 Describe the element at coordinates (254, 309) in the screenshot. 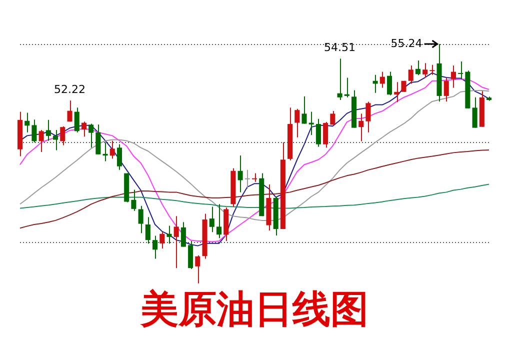

I see `text: 美原油日线图` at that location.